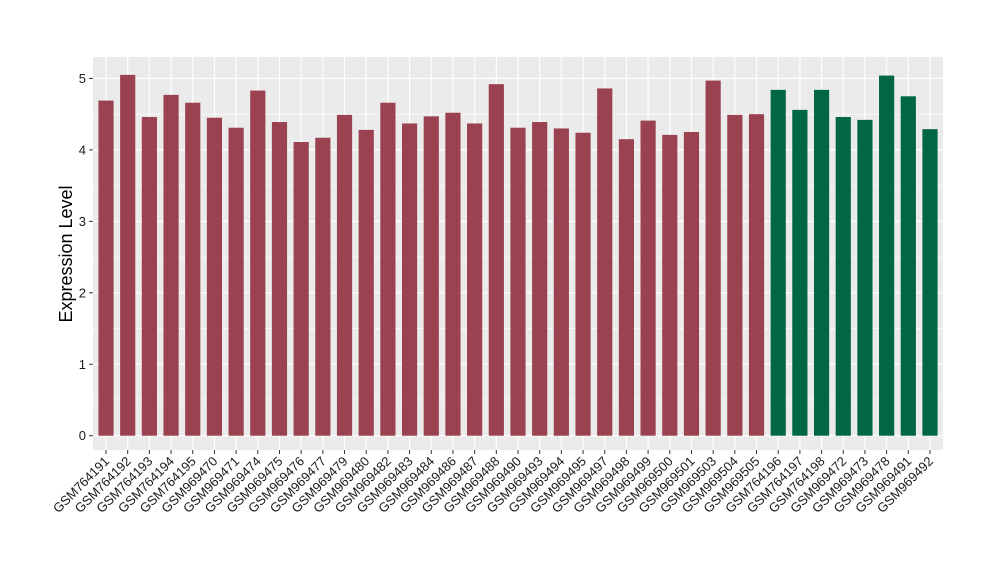 This screenshot has width=1000, height=580. What do you see at coordinates (82, 435) in the screenshot?
I see `y-tick-label: 0` at bounding box center [82, 435].